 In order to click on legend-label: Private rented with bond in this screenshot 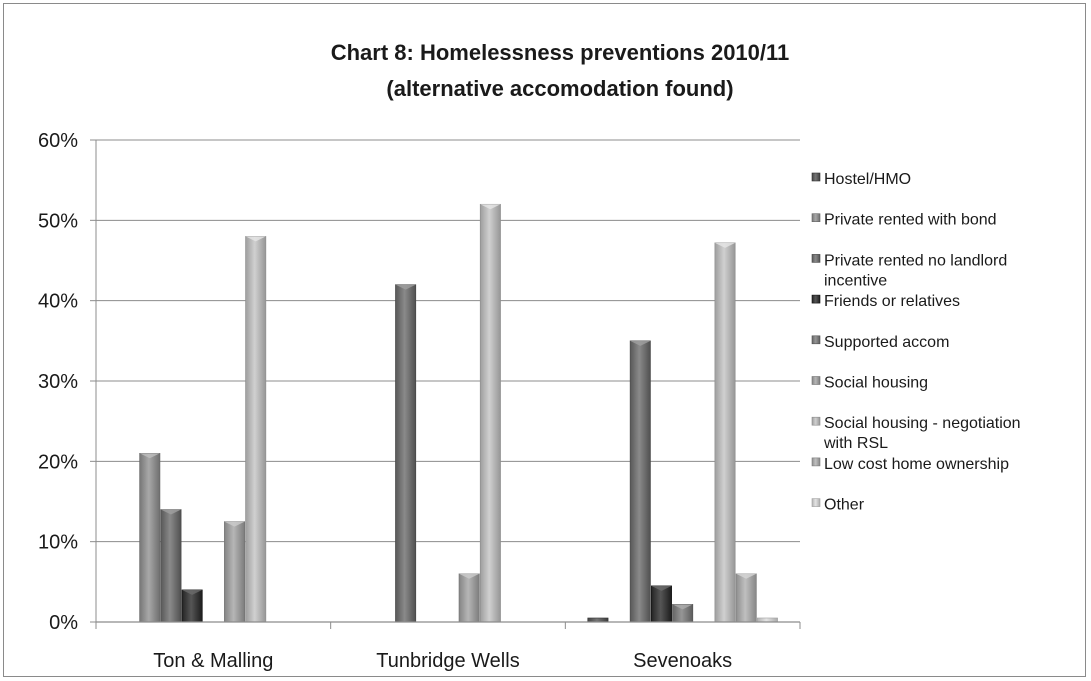, I will do `click(910, 220)`.